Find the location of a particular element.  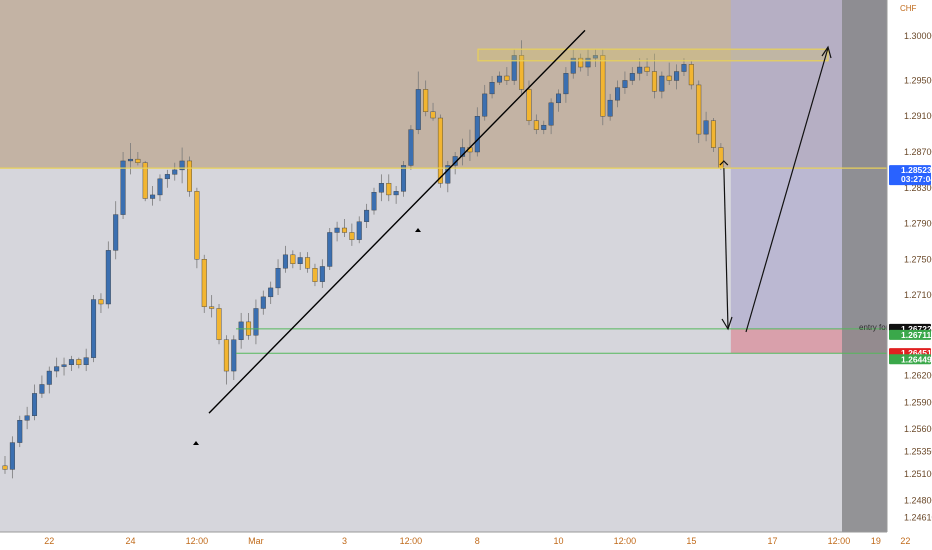

y-tick-label: 1.29100 is located at coordinates (918, 116).